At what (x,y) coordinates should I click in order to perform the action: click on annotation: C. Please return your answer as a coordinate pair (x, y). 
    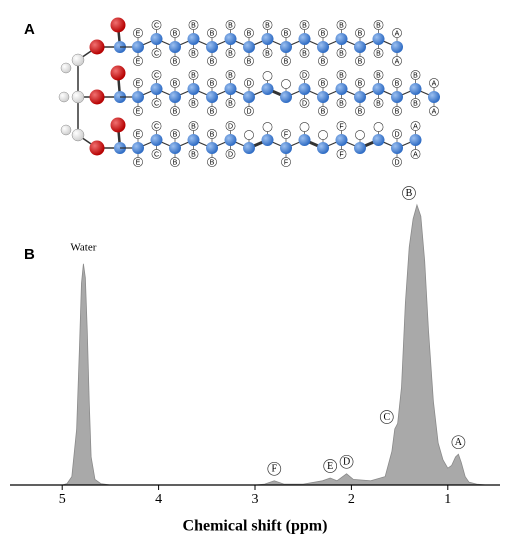
    Looking at the image, I should click on (386, 417).